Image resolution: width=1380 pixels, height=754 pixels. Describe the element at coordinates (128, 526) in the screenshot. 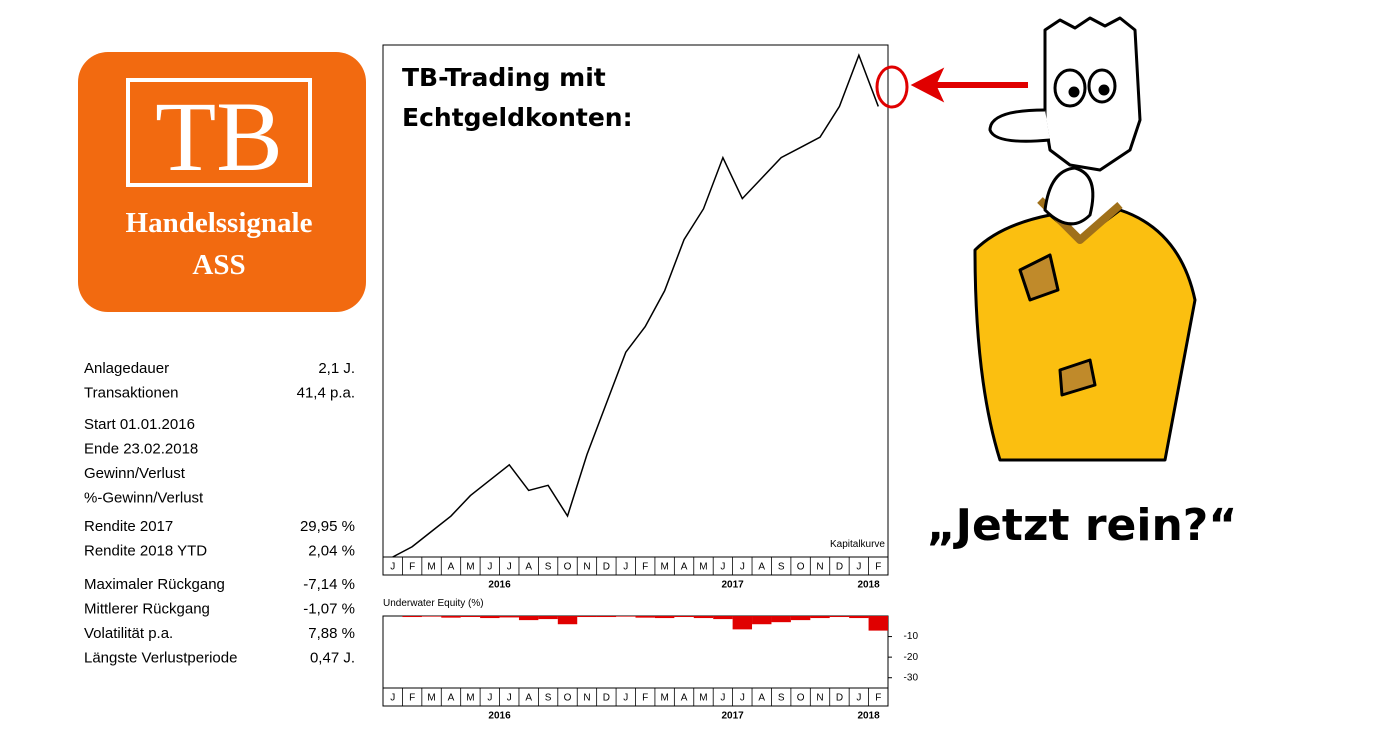

I see `stat-label: Rendite 2017` at that location.